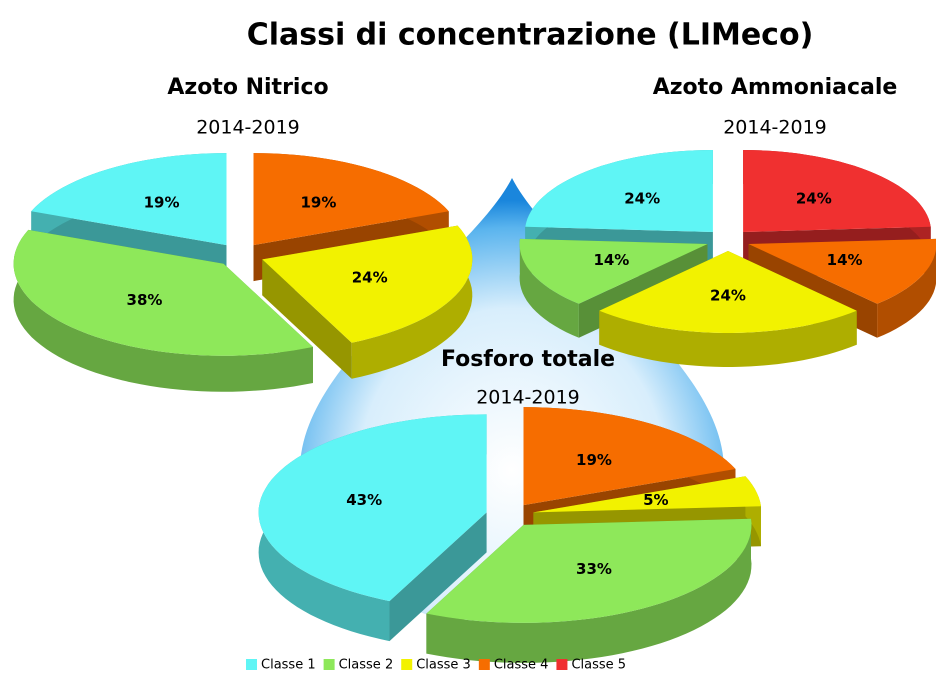  What do you see at coordinates (528, 359) in the screenshot?
I see `pie-title: Fosforo totale` at bounding box center [528, 359].